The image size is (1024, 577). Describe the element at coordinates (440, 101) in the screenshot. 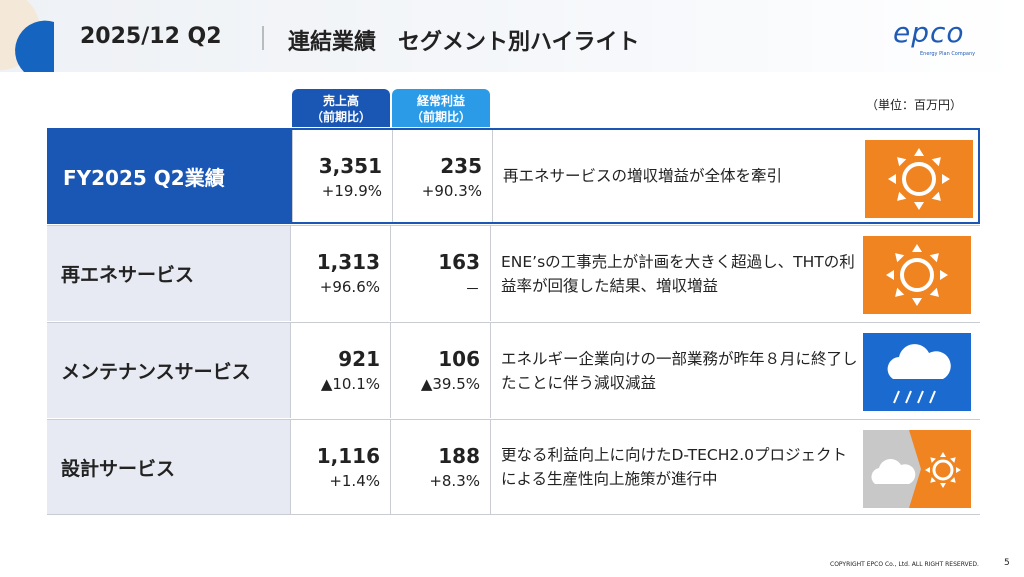

I see `column-name: 経常利益` at that location.